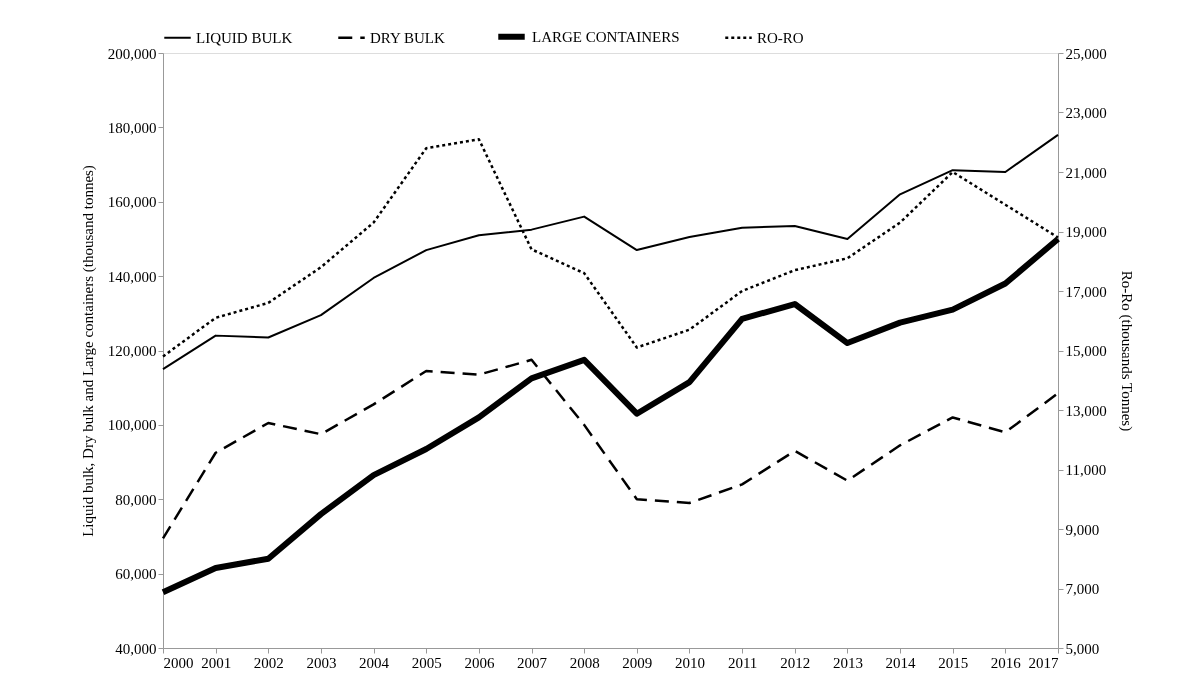 Image resolution: width=1189 pixels, height=676 pixels. Describe the element at coordinates (532, 662) in the screenshot. I see `x-tick-label: 2007` at that location.